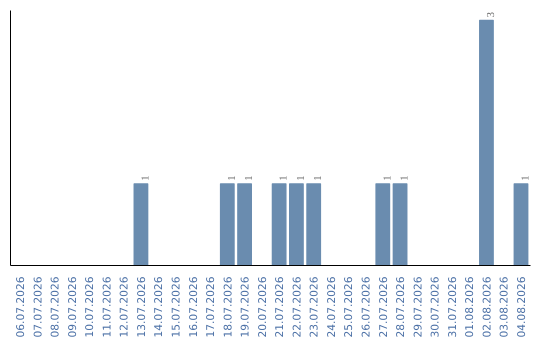 The height and width of the screenshot is (340, 540). I want to click on x-tick-label: 01.08.2026, so click(469, 307).